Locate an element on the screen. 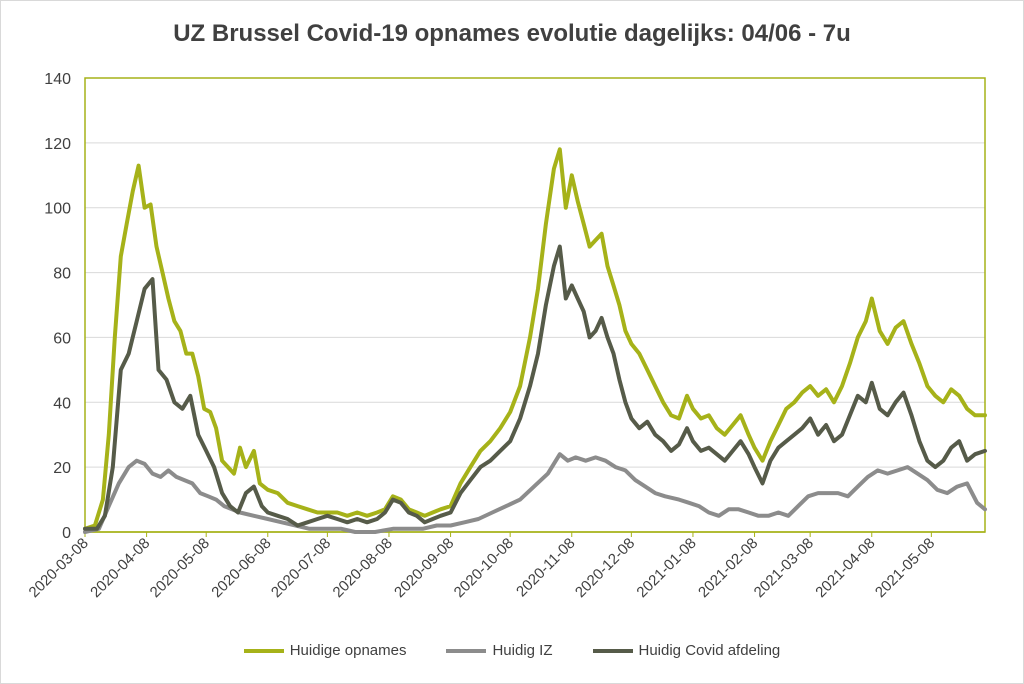 The height and width of the screenshot is (684, 1024). x-tick-label: 2021-05-08 is located at coordinates (905, 568).